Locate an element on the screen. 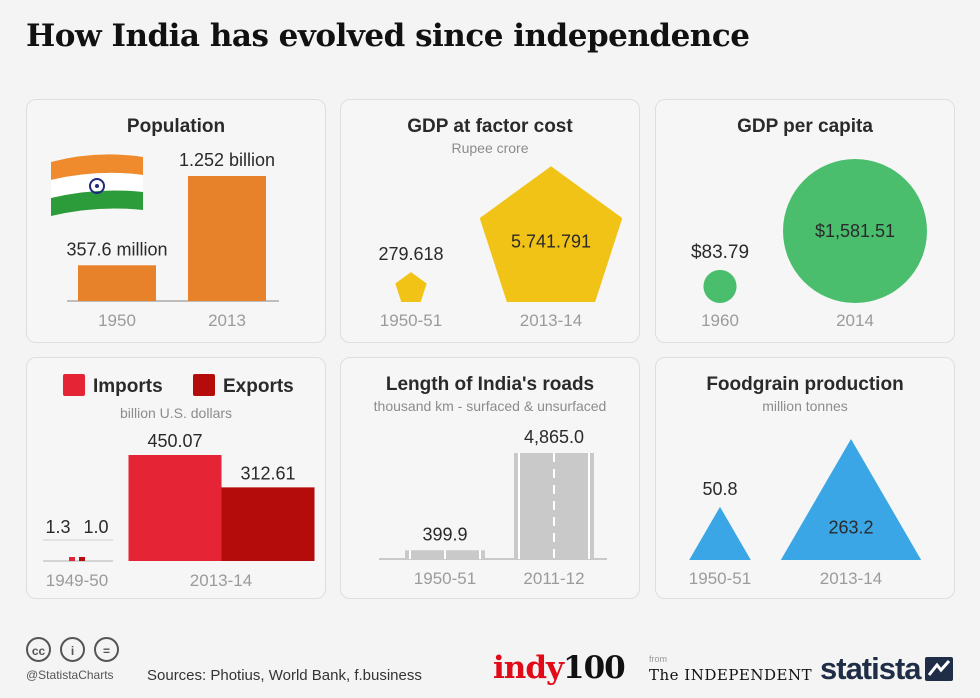 The height and width of the screenshot is (698, 980). panel-title: Foodgrain production is located at coordinates (805, 384).